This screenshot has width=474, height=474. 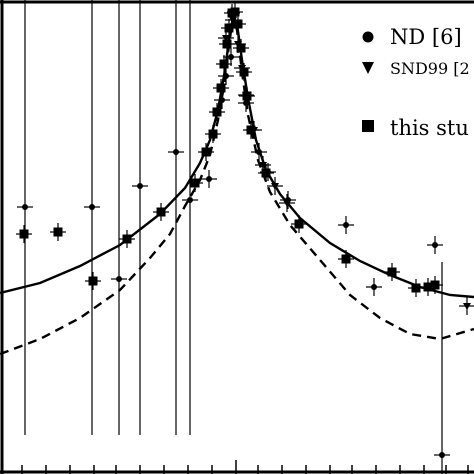 I want to click on legend-entry-nd: ND [6], so click(x=412, y=37).